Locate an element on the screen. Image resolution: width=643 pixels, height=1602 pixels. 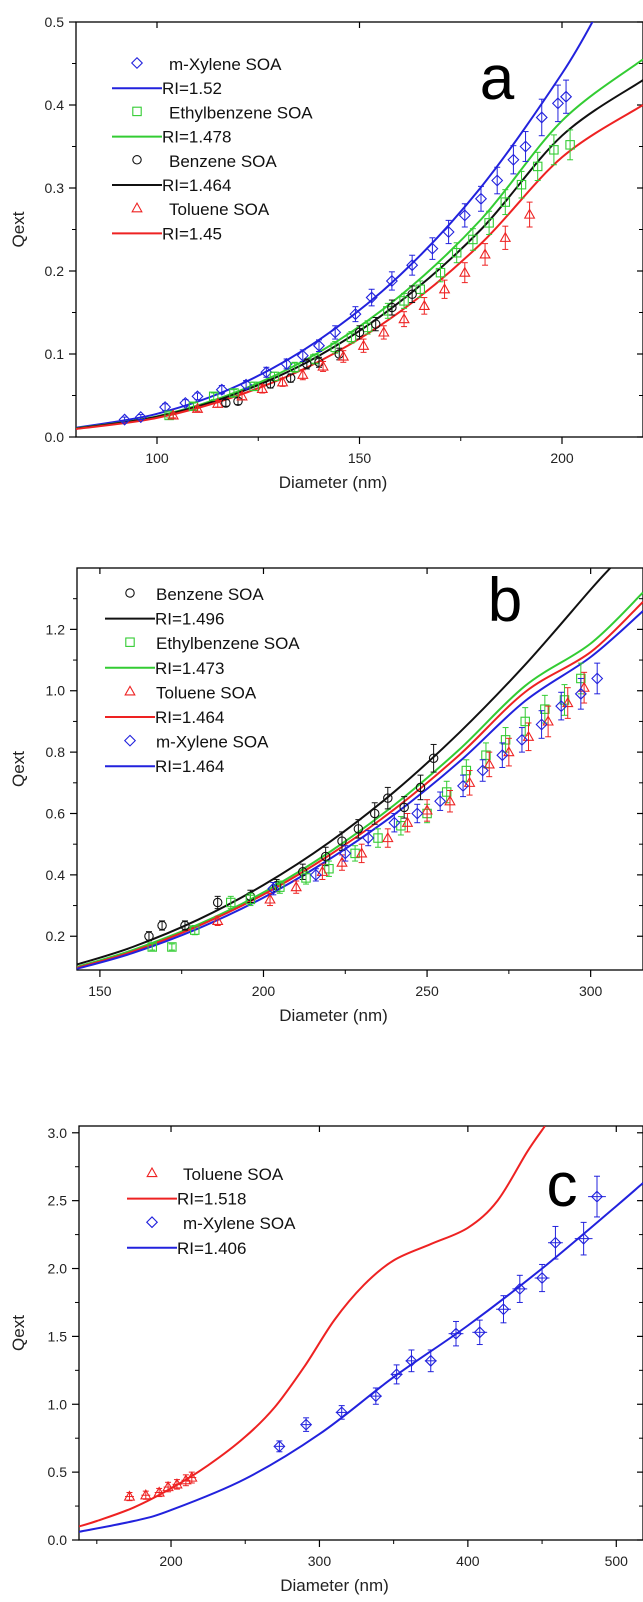
series-diamond is located at coordinates (439, 1314).